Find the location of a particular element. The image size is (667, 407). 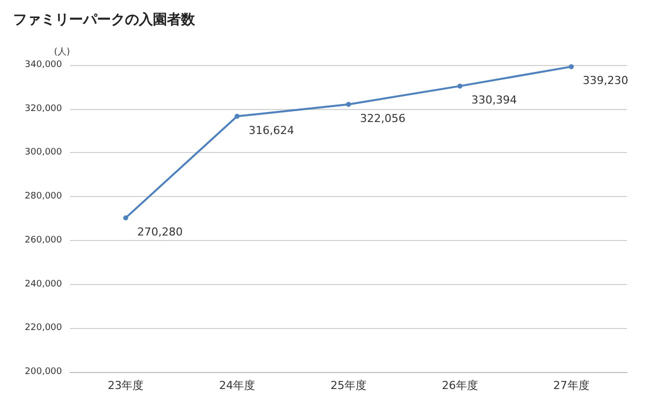

y-tick-label: 300,000 is located at coordinates (43, 153).